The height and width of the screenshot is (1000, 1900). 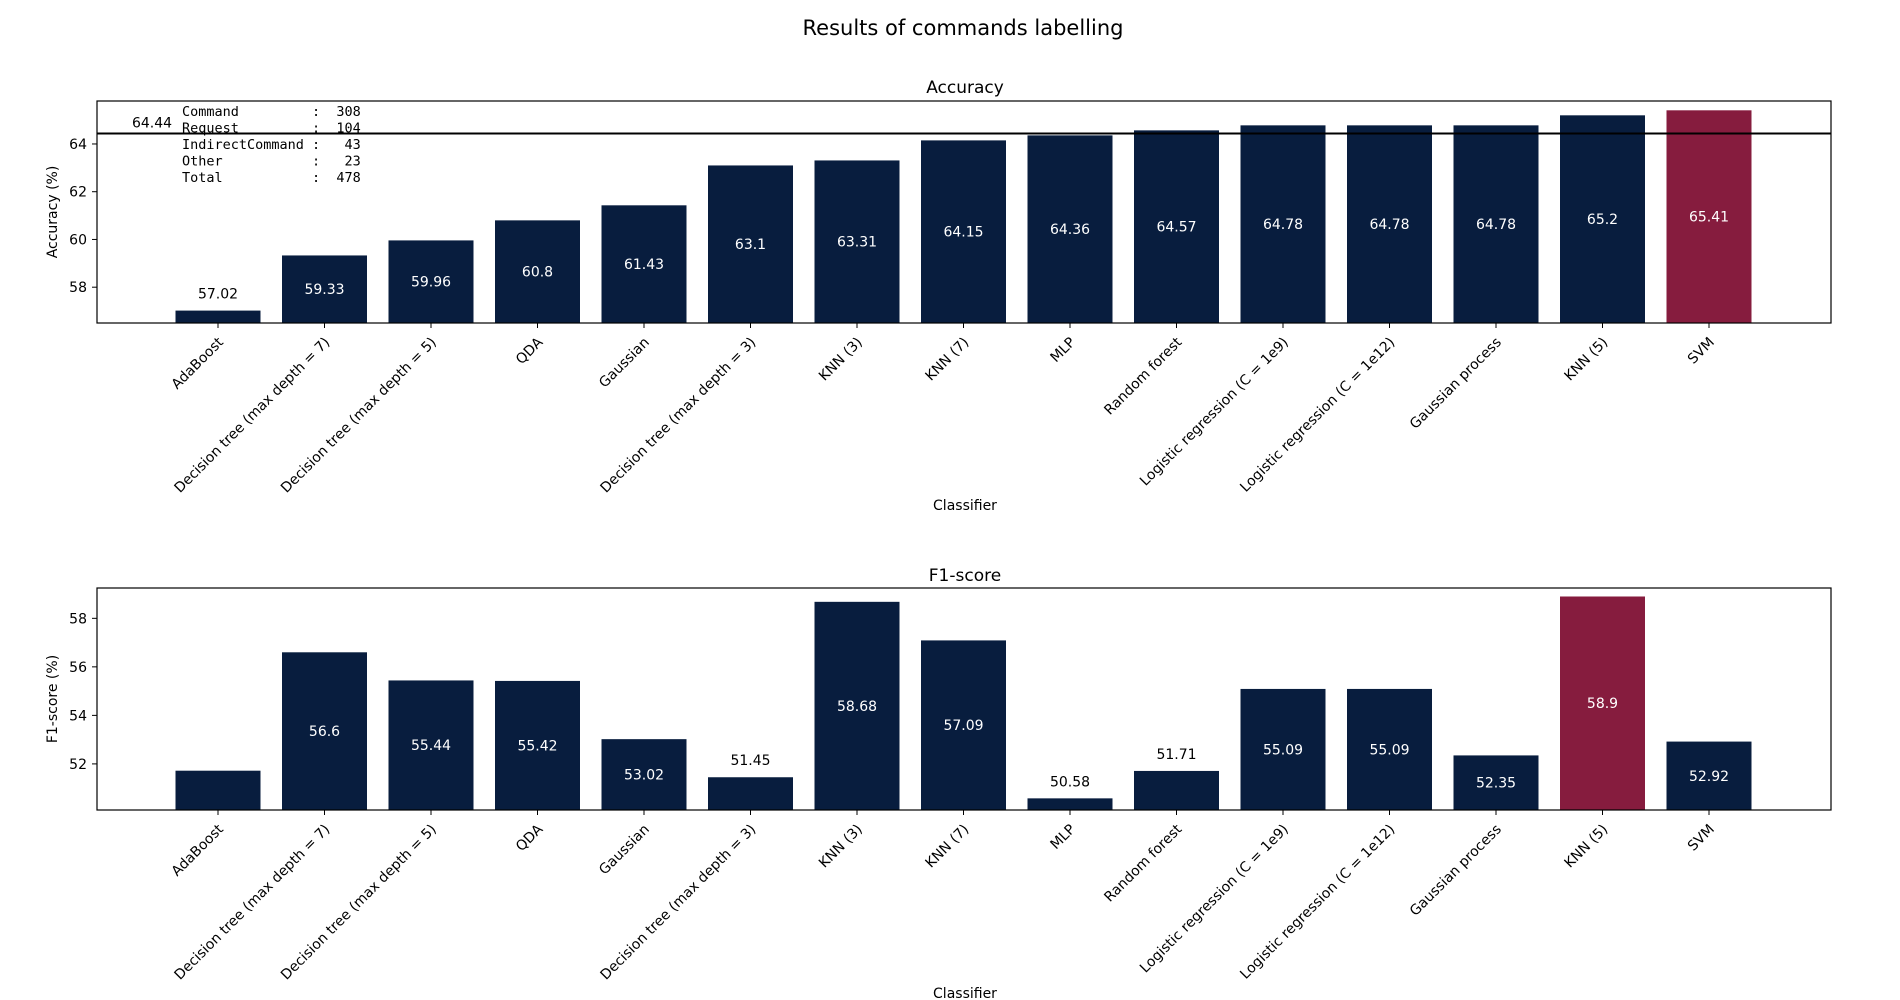 I want to click on panel-title: Accuracy, so click(x=965, y=88).